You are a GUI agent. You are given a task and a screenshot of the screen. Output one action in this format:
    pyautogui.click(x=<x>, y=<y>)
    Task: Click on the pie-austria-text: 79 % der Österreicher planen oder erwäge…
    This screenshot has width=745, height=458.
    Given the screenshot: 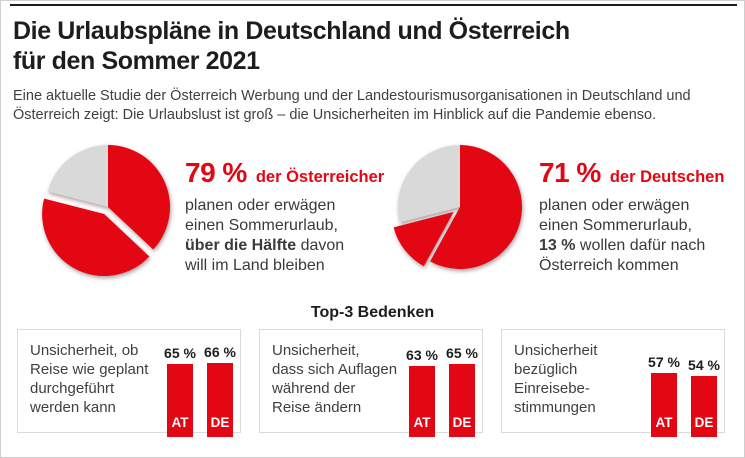 What is the action you would take?
    pyautogui.click(x=290, y=216)
    